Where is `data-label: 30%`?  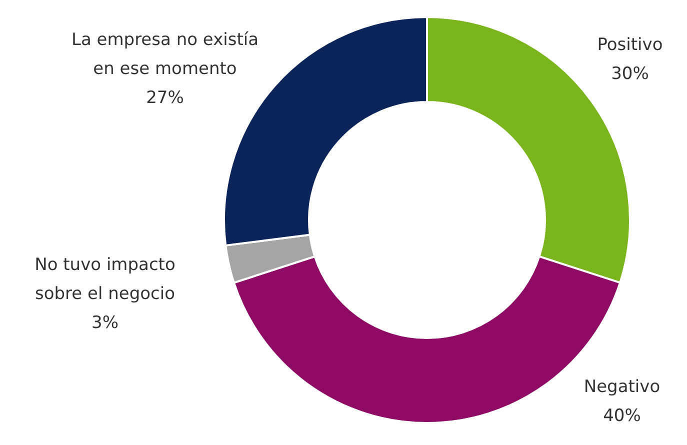
data-label: 30% is located at coordinates (630, 74).